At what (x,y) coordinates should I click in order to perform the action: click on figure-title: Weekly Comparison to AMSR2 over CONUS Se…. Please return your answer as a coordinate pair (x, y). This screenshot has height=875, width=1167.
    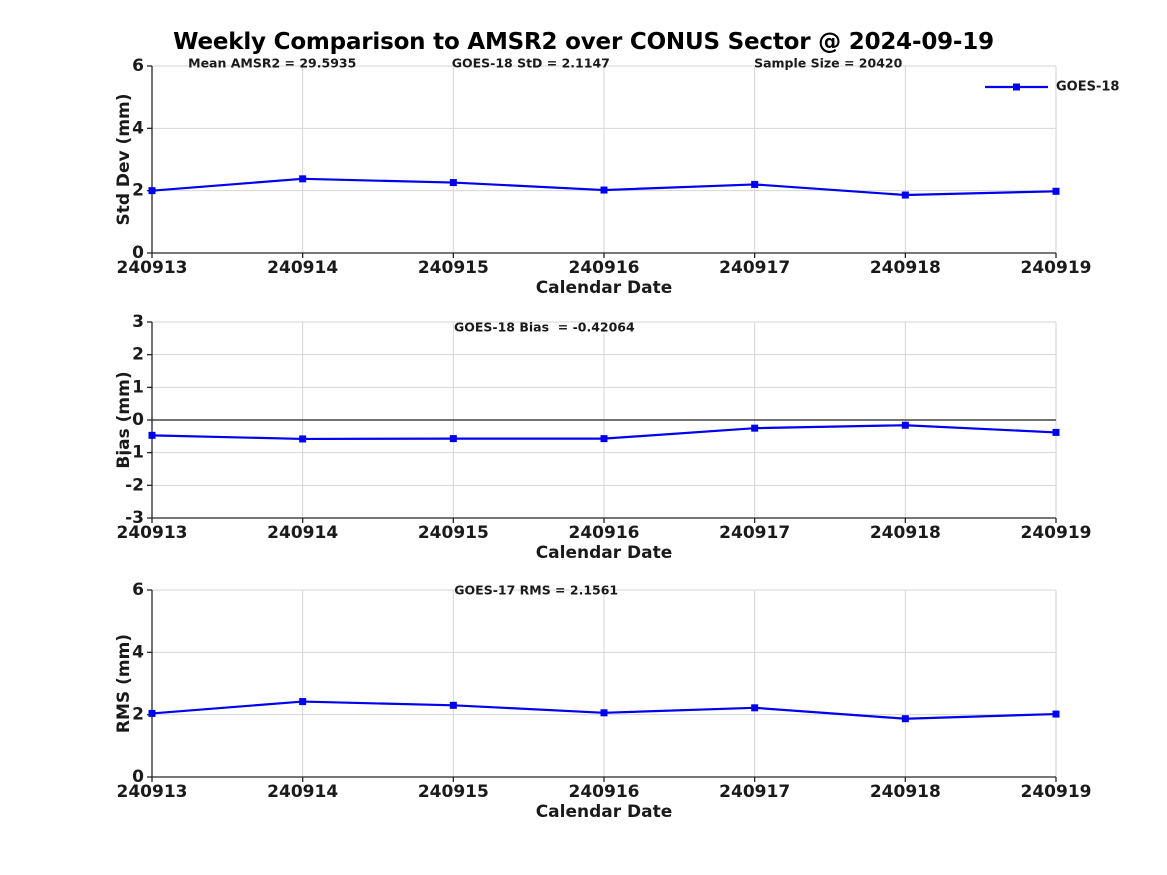
    Looking at the image, I should click on (583, 42).